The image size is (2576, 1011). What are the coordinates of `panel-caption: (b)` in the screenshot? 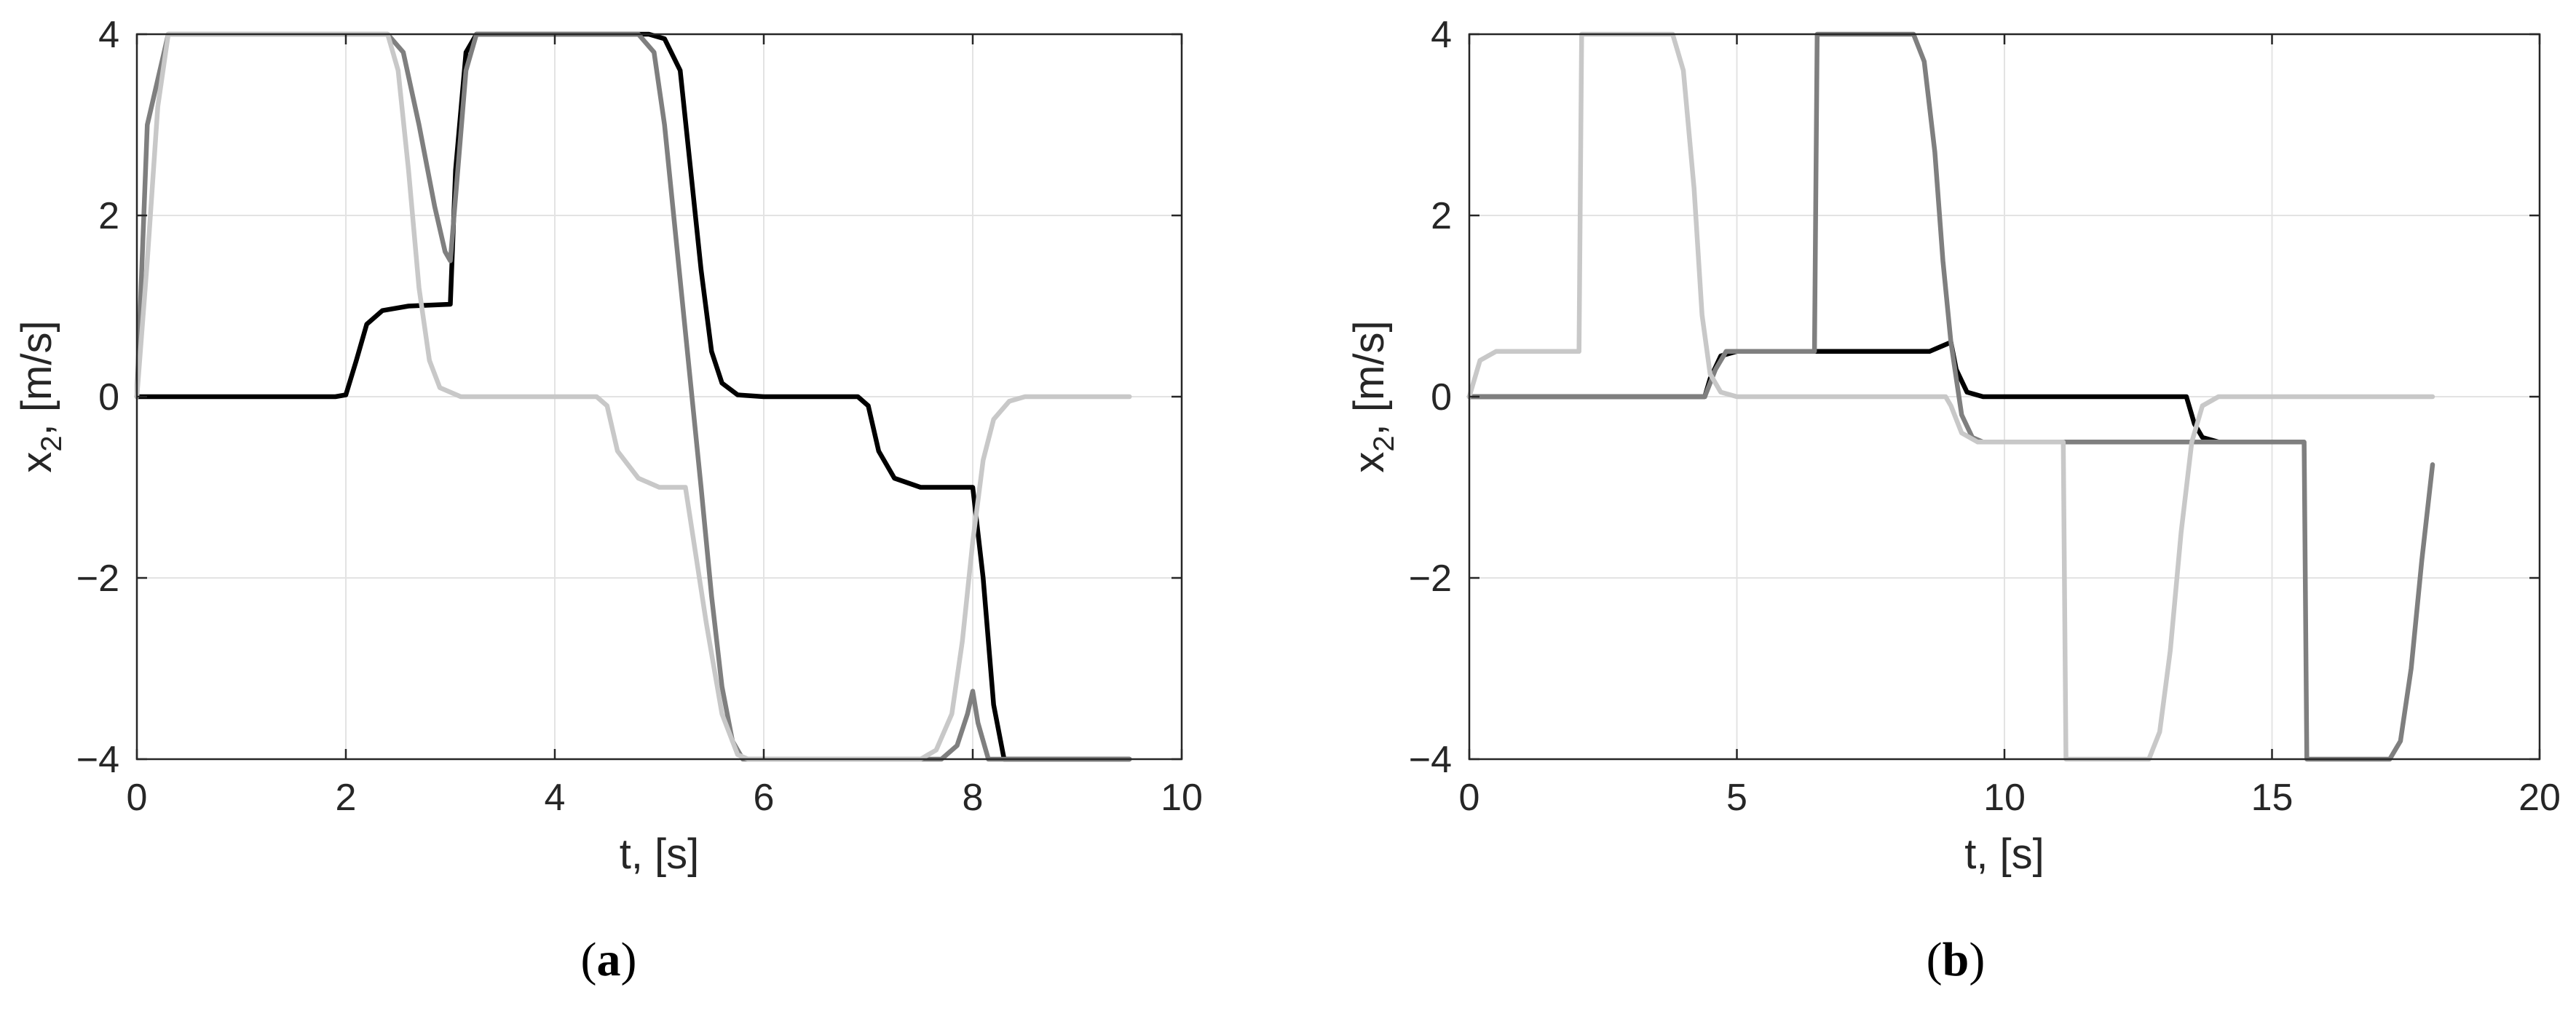 It's located at (1956, 959).